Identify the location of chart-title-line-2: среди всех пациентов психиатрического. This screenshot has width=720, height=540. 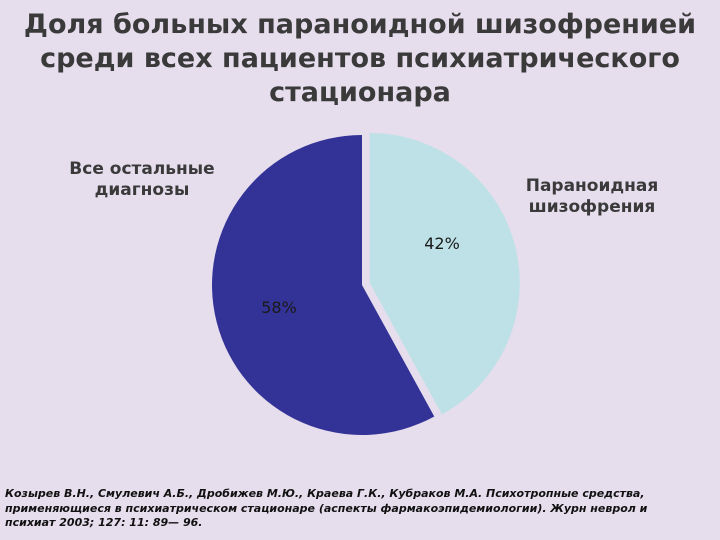
(360, 58).